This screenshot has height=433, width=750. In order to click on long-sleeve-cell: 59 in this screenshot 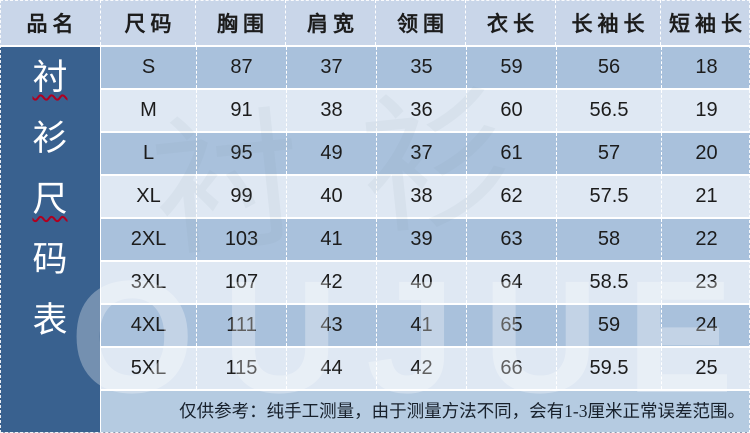, I will do `click(608, 325)`.